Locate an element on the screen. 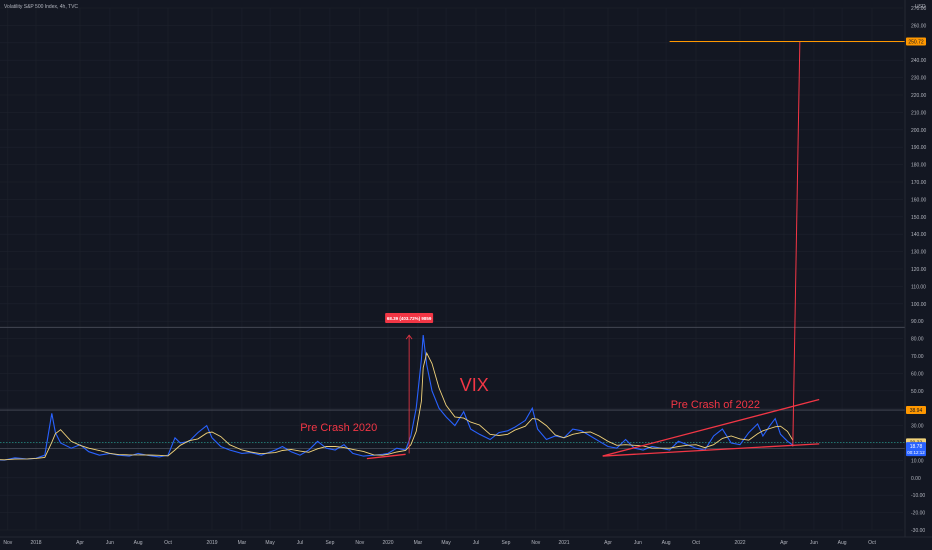  y-tick-label: 270.00 is located at coordinates (919, 9).